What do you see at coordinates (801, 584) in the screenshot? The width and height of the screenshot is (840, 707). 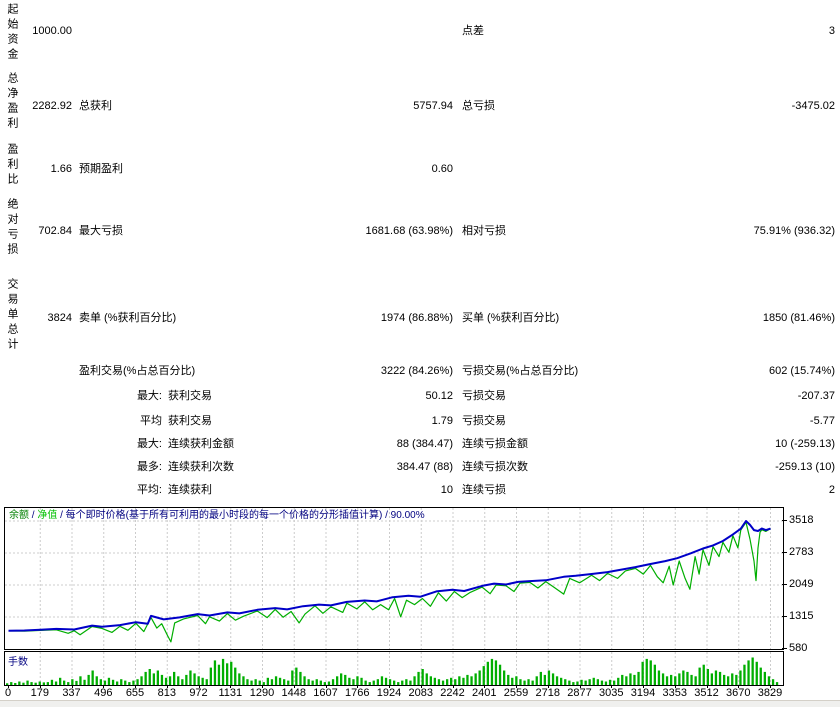 I see `y-axis-label: 2049` at bounding box center [801, 584].